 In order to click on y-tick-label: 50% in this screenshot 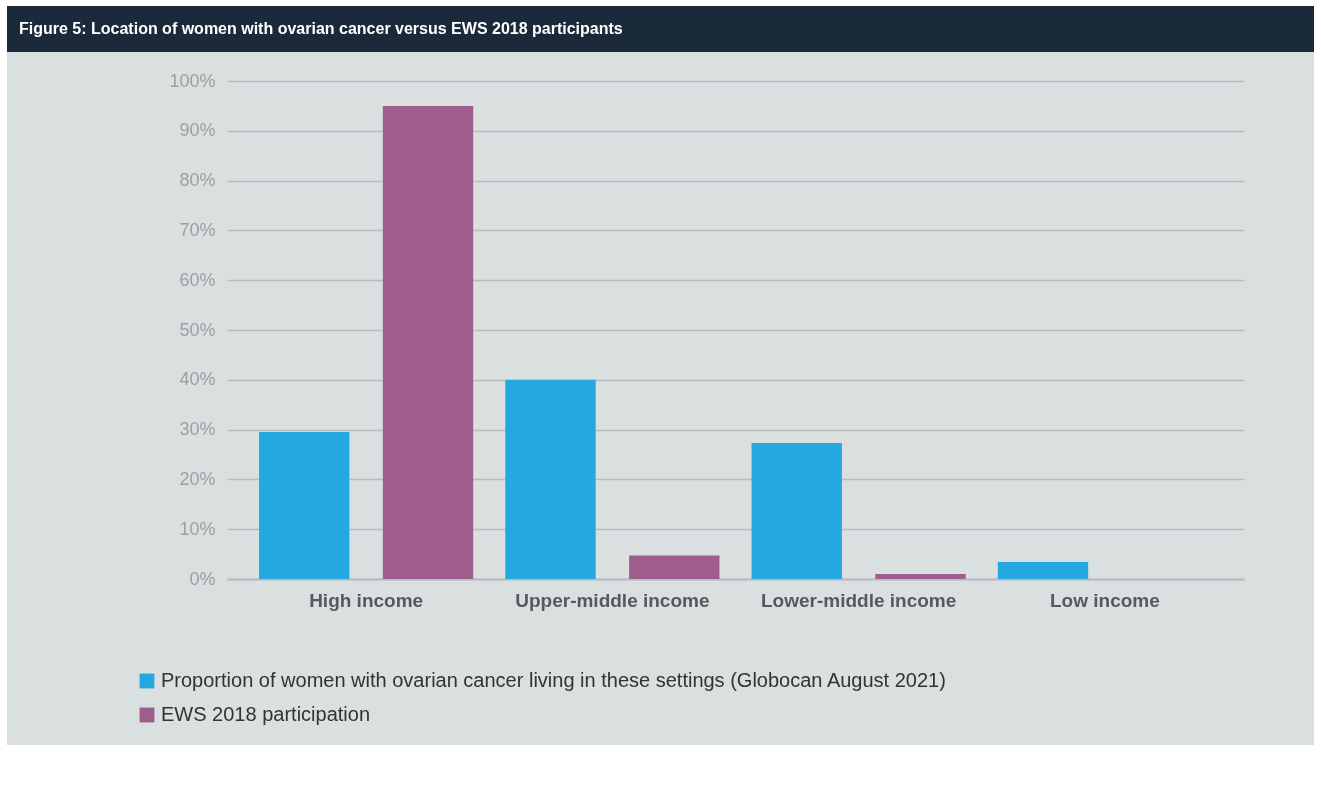, I will do `click(197, 329)`.